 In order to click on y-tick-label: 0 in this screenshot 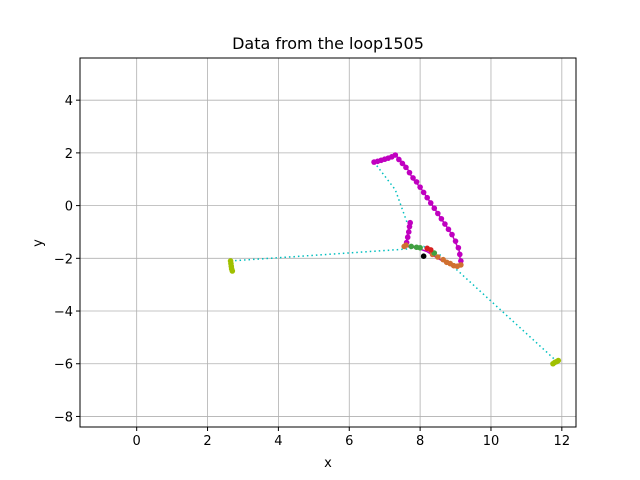, I will do `click(69, 207)`.